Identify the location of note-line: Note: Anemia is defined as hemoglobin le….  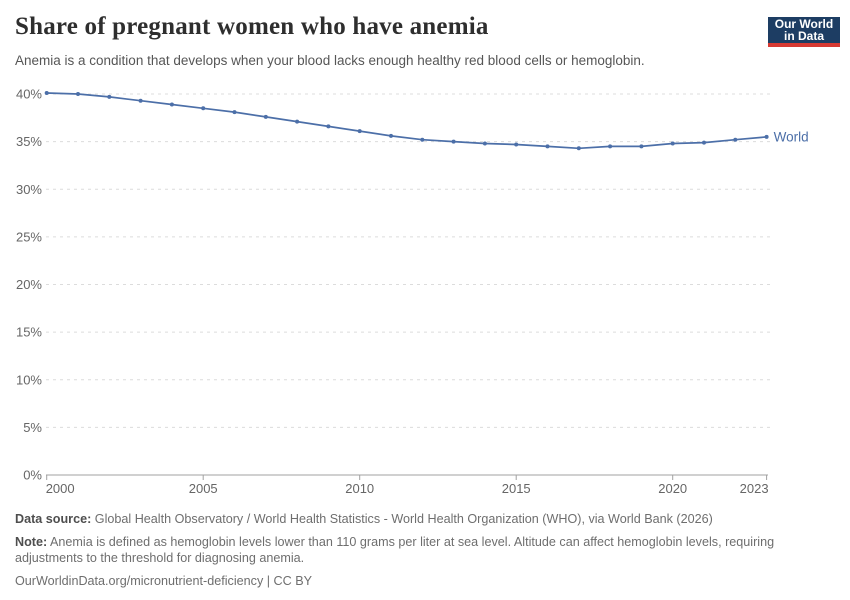
(415, 550).